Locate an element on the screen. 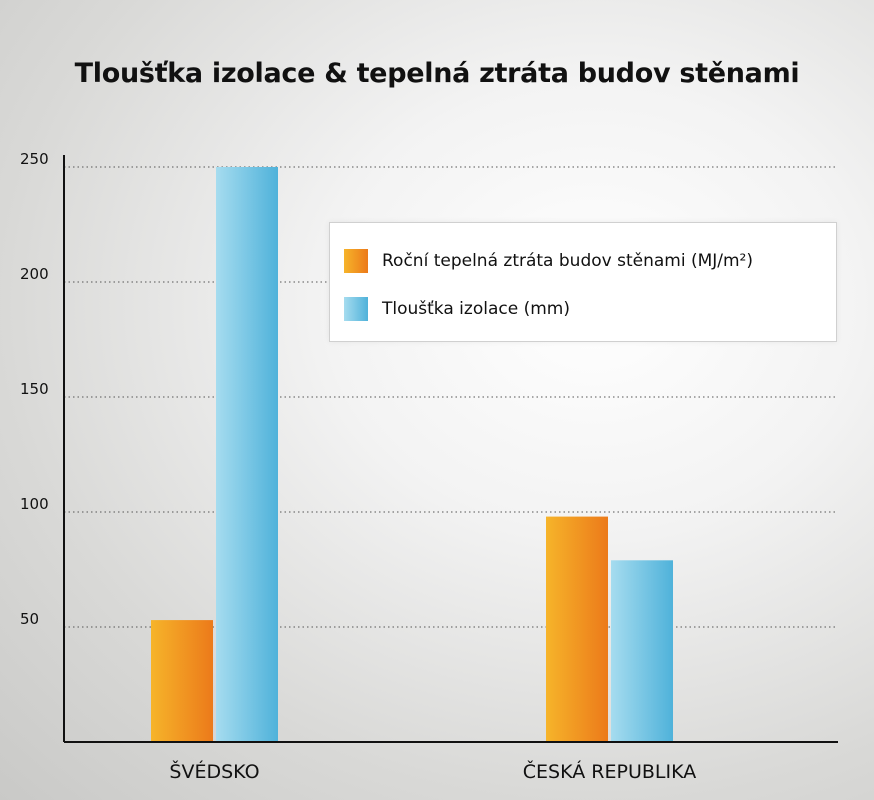 The height and width of the screenshot is (800, 874). legend-swatch-orange is located at coordinates (356, 261).